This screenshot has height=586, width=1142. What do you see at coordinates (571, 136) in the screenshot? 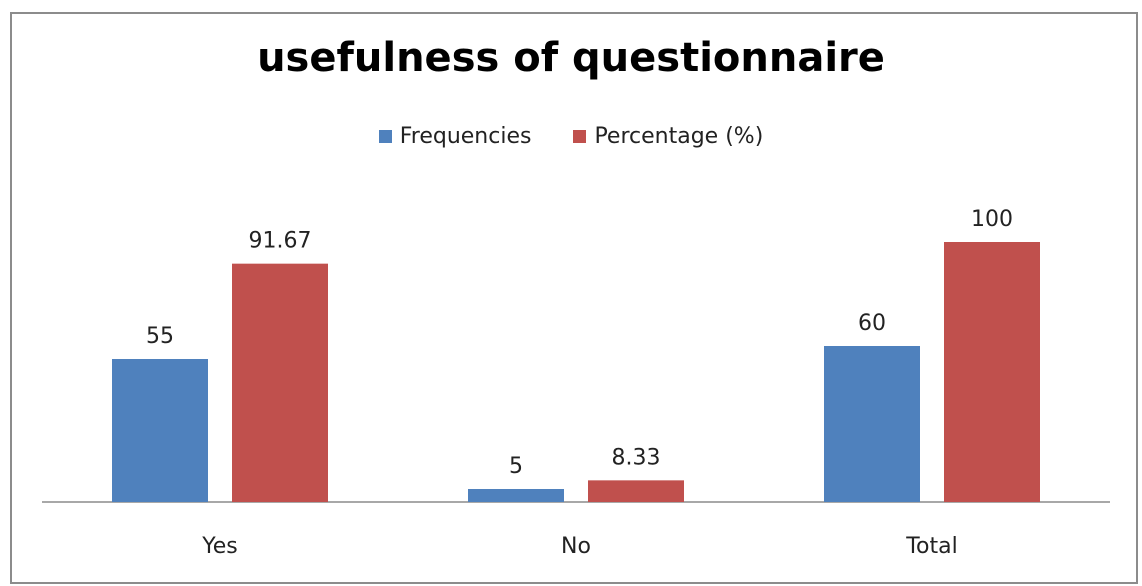
I see `legend: Frequencies Percentage (%)` at bounding box center [571, 136].